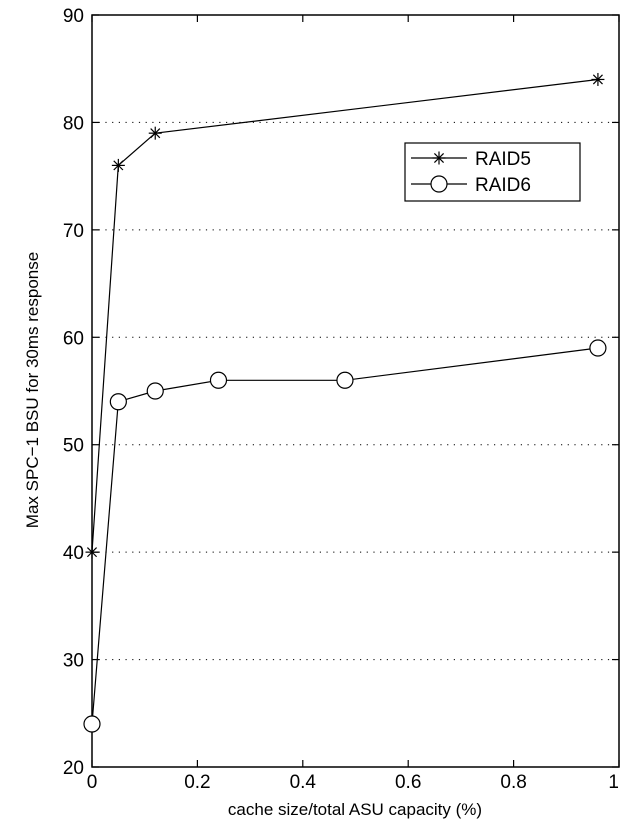 This screenshot has height=825, width=621. I want to click on x-tick-label: 0.2, so click(197, 782).